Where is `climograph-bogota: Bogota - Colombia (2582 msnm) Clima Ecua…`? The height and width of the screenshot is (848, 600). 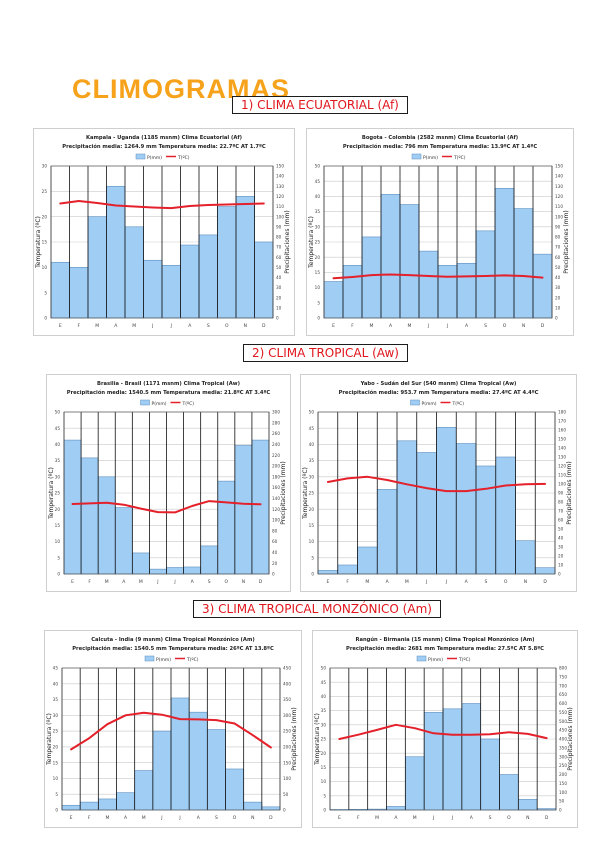 climograph-bogota: Bogota - Colombia (2582 msnm) Clima Ecua… is located at coordinates (440, 232).